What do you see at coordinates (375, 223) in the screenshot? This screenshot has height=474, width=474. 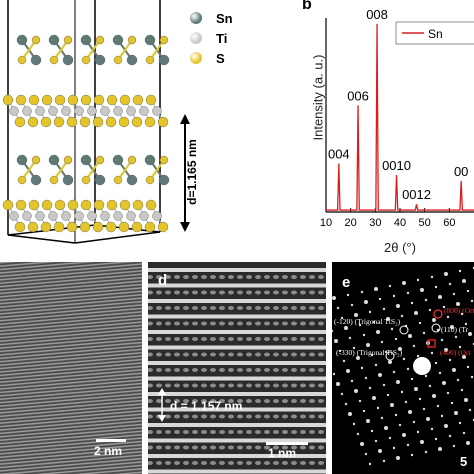 I see `x-tick-label: 30` at bounding box center [375, 223].